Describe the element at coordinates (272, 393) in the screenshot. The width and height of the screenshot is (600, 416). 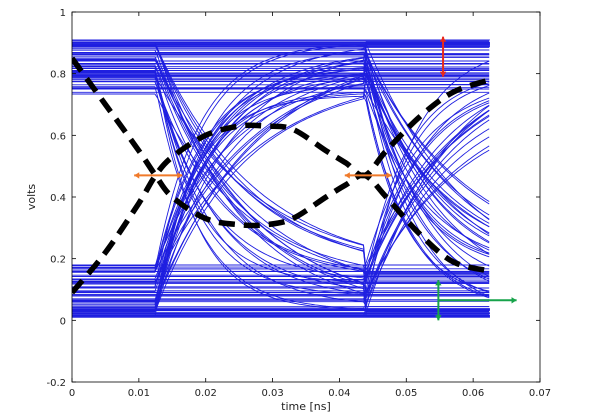
I see `x-tick-label: 0.03` at that location.